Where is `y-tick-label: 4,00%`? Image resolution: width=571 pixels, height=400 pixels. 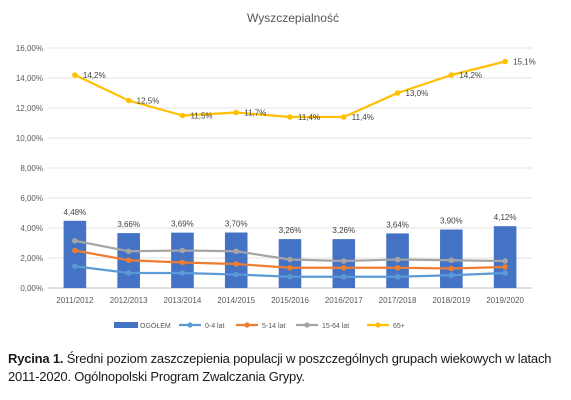
y-tick-label: 4,00% is located at coordinates (31, 228).